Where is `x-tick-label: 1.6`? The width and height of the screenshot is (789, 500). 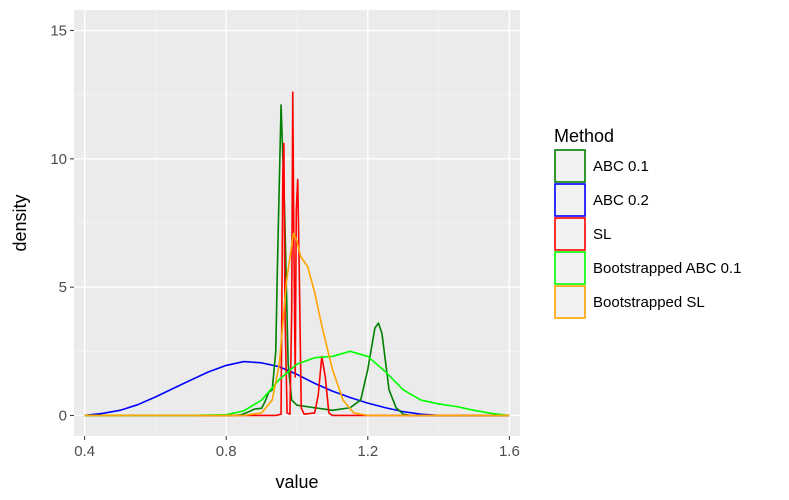
x-tick-label: 1.6 is located at coordinates (509, 451).